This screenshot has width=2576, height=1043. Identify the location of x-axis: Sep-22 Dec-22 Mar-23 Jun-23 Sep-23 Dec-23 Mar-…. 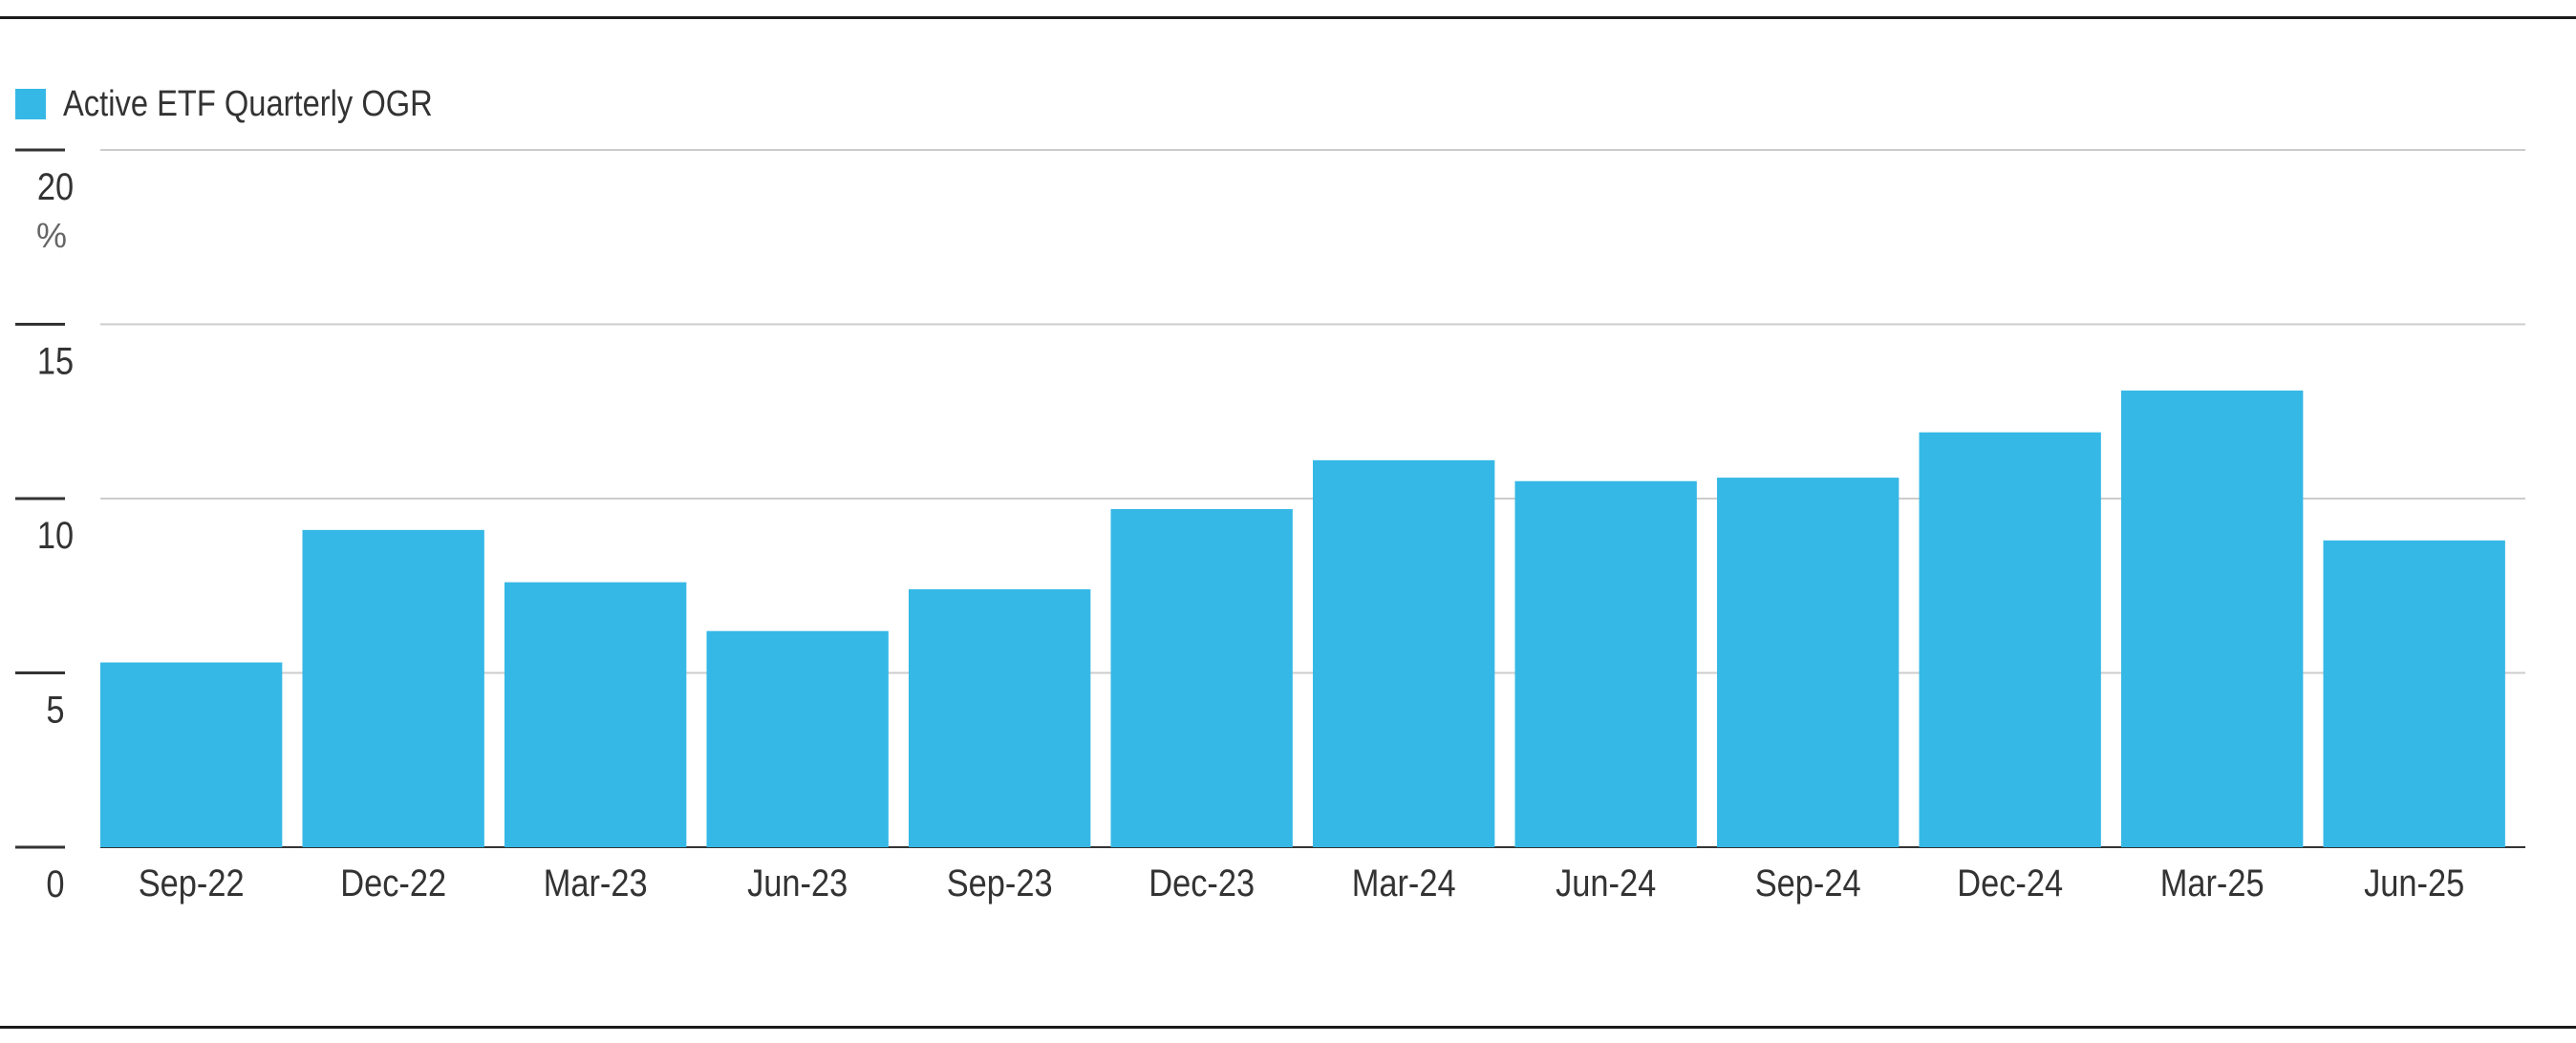
(1302, 883).